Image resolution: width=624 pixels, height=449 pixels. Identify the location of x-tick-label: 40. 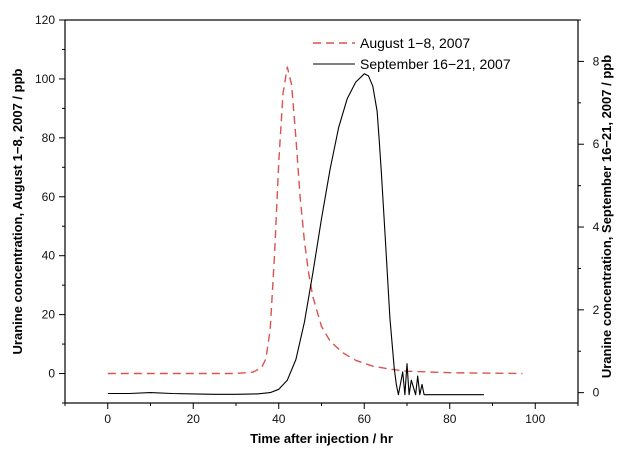
(279, 419).